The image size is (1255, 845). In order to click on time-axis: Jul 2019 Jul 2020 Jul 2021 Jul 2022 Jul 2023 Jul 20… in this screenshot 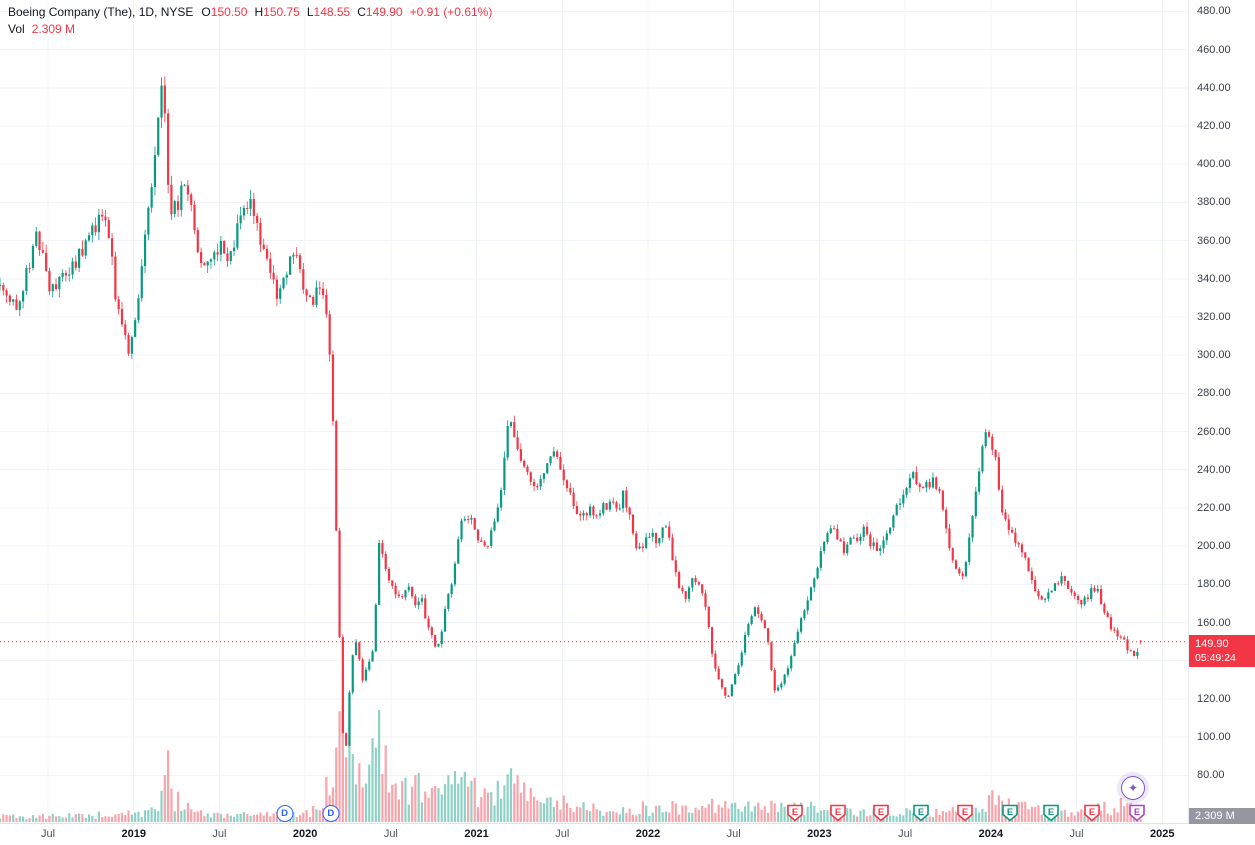, I will do `click(627, 834)`.